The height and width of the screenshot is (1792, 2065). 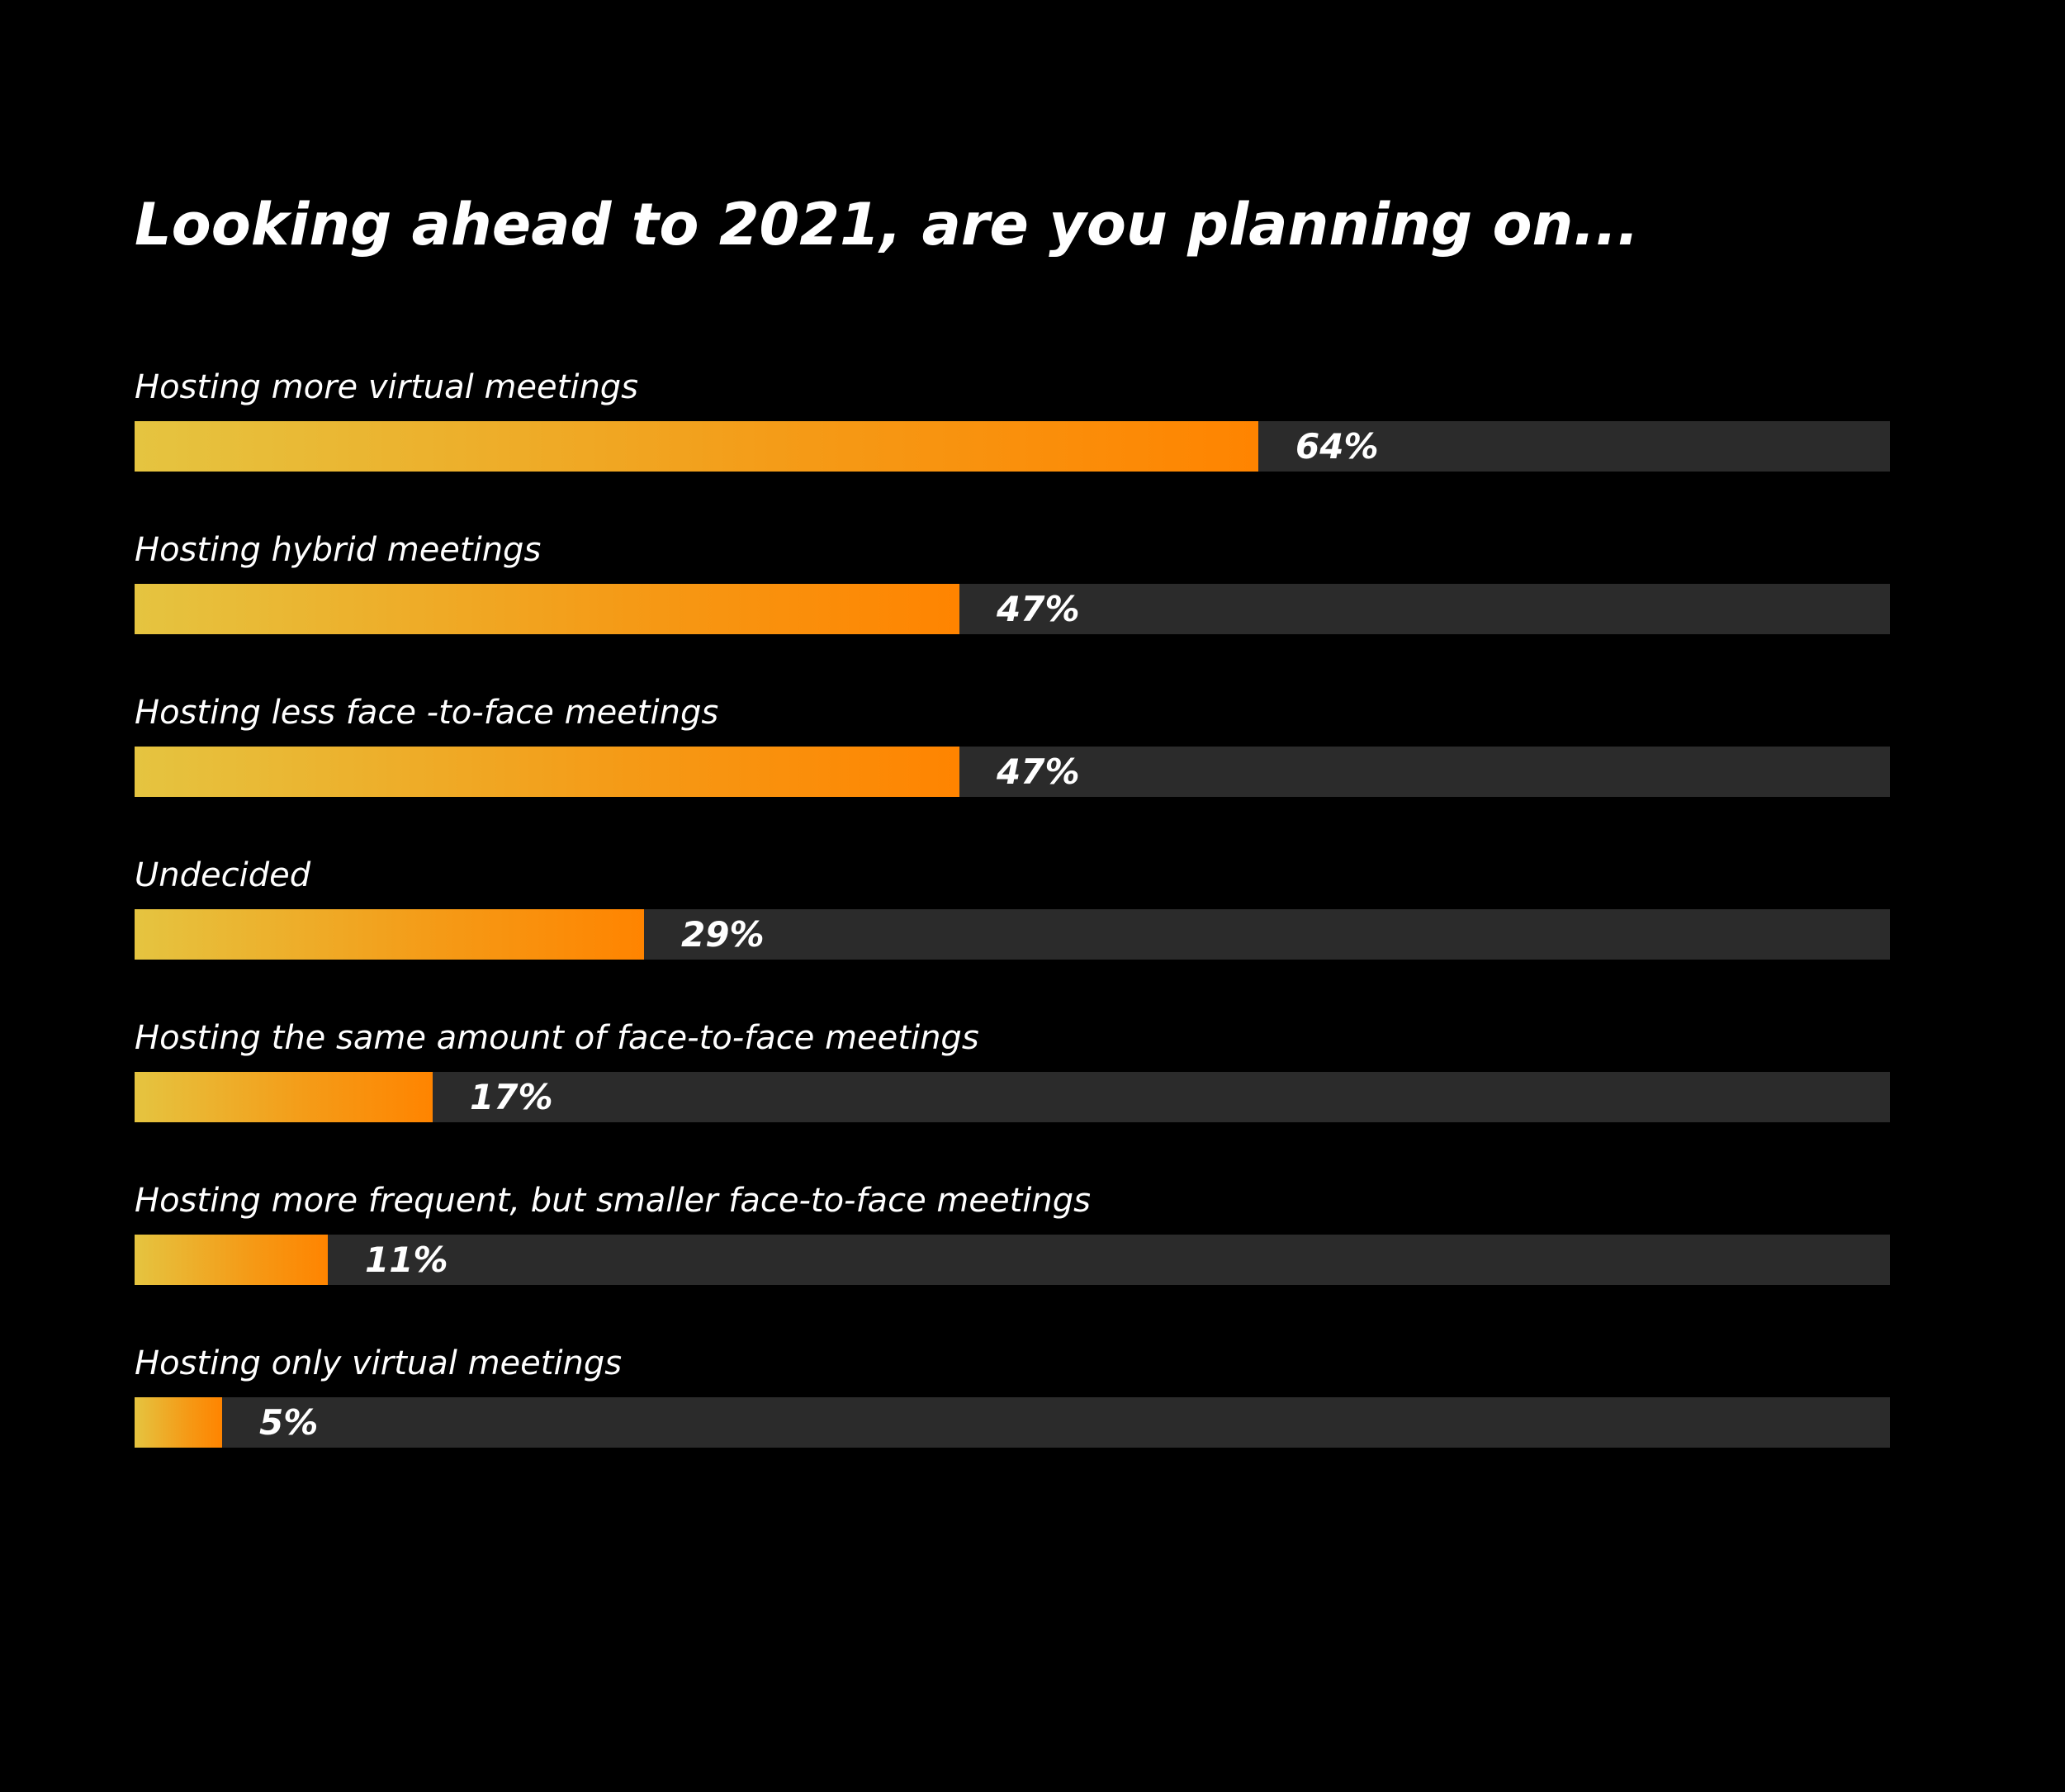 What do you see at coordinates (379, 1363) in the screenshot?
I see `category-label: Hosting only virtual meetings` at bounding box center [379, 1363].